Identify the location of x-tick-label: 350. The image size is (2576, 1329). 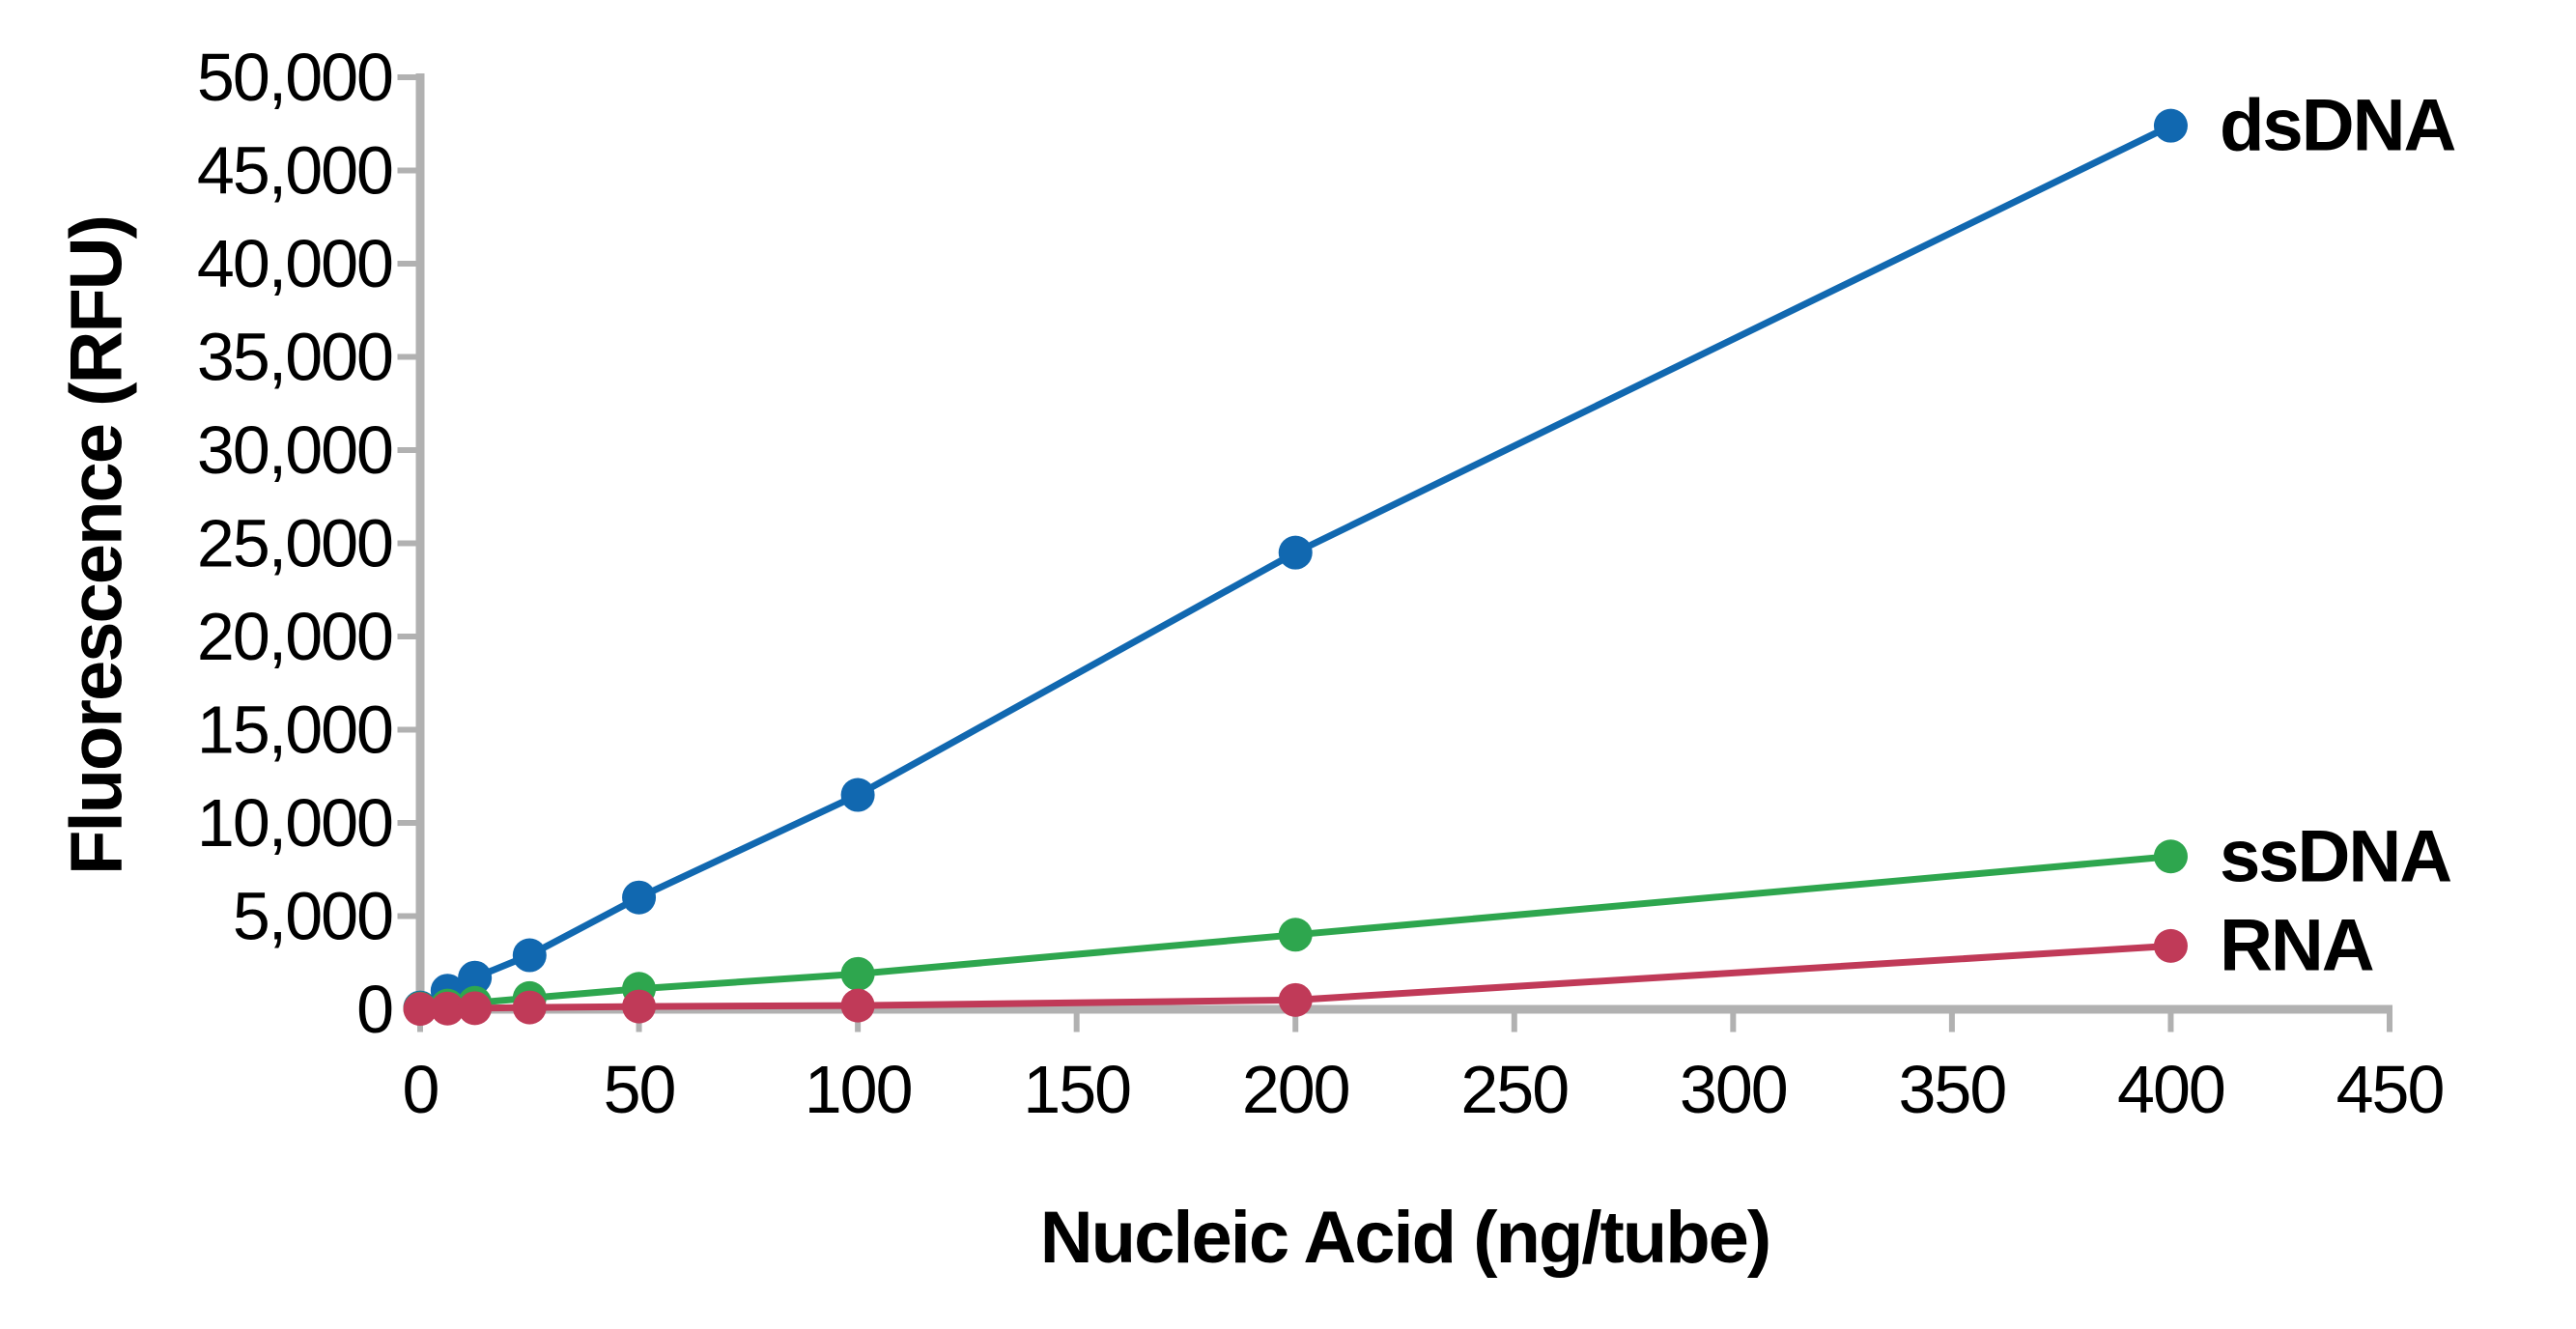
(1951, 1089).